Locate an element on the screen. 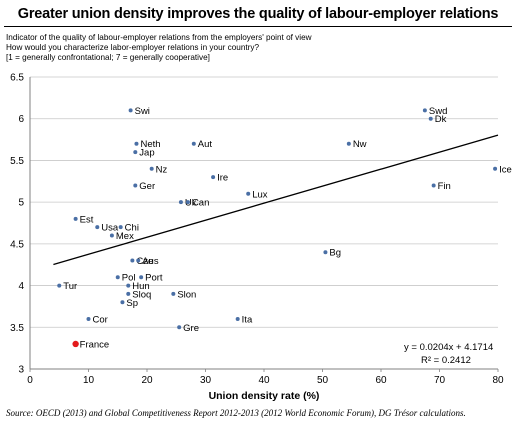 The width and height of the screenshot is (516, 427). x-tick-label: 80 is located at coordinates (498, 380).